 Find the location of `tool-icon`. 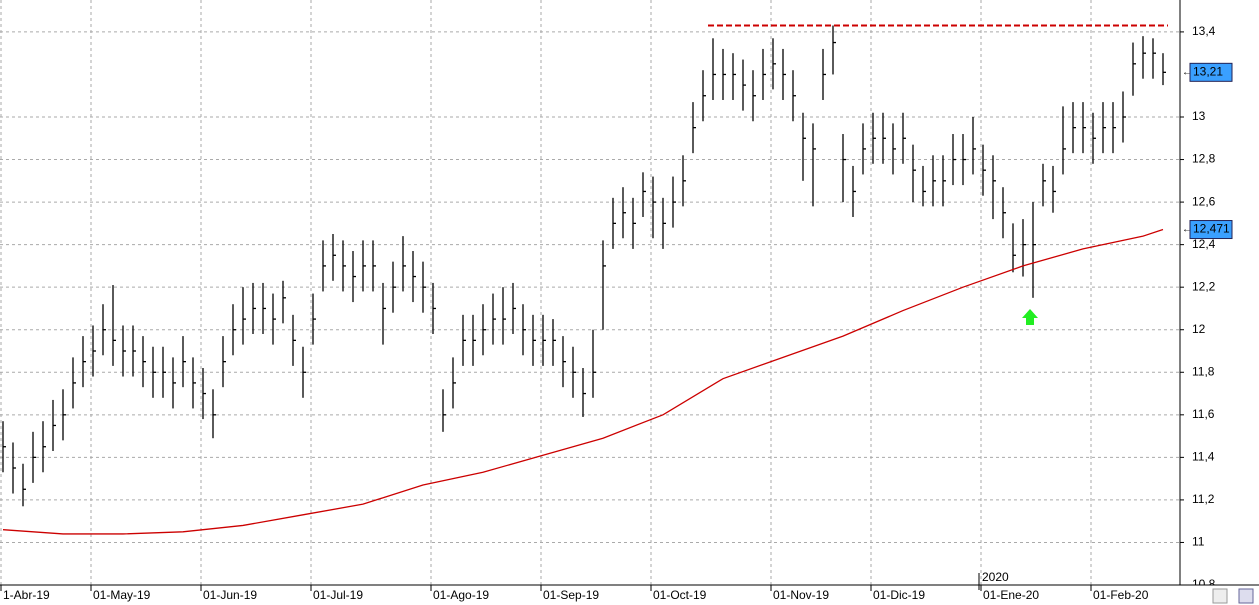

tool-icon is located at coordinates (1220, 596).